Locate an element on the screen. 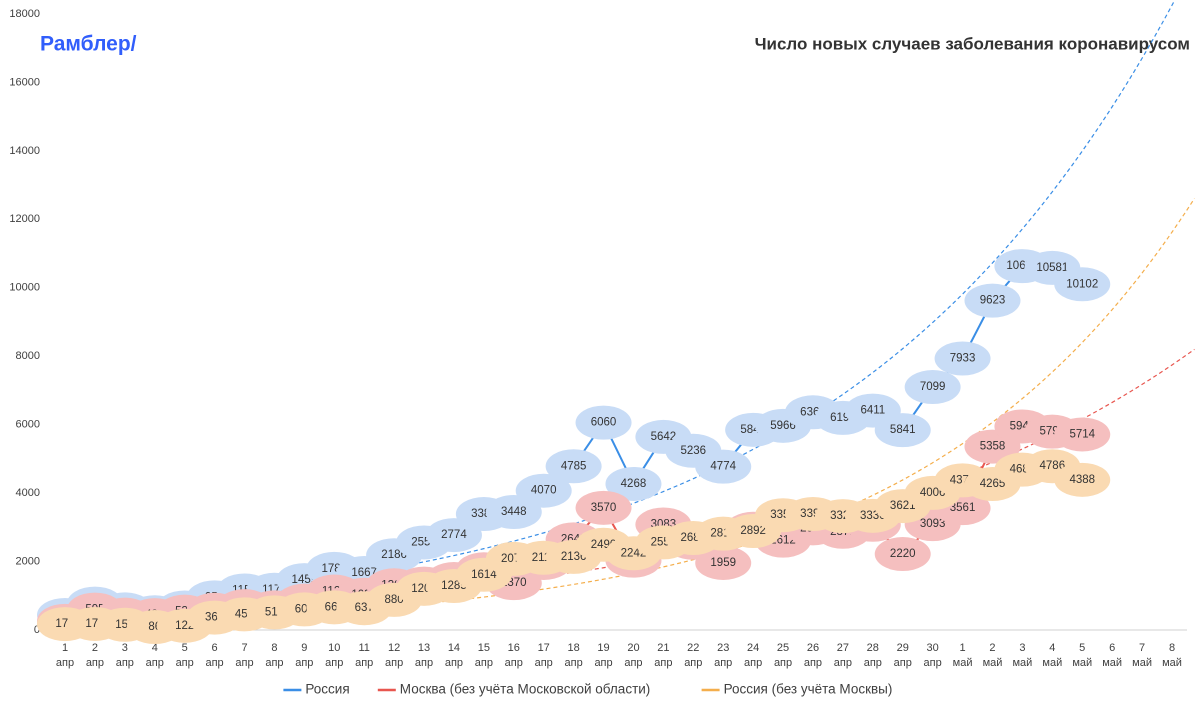 This screenshot has width=1200, height=709. y-tick-label: 4000 is located at coordinates (28, 493).